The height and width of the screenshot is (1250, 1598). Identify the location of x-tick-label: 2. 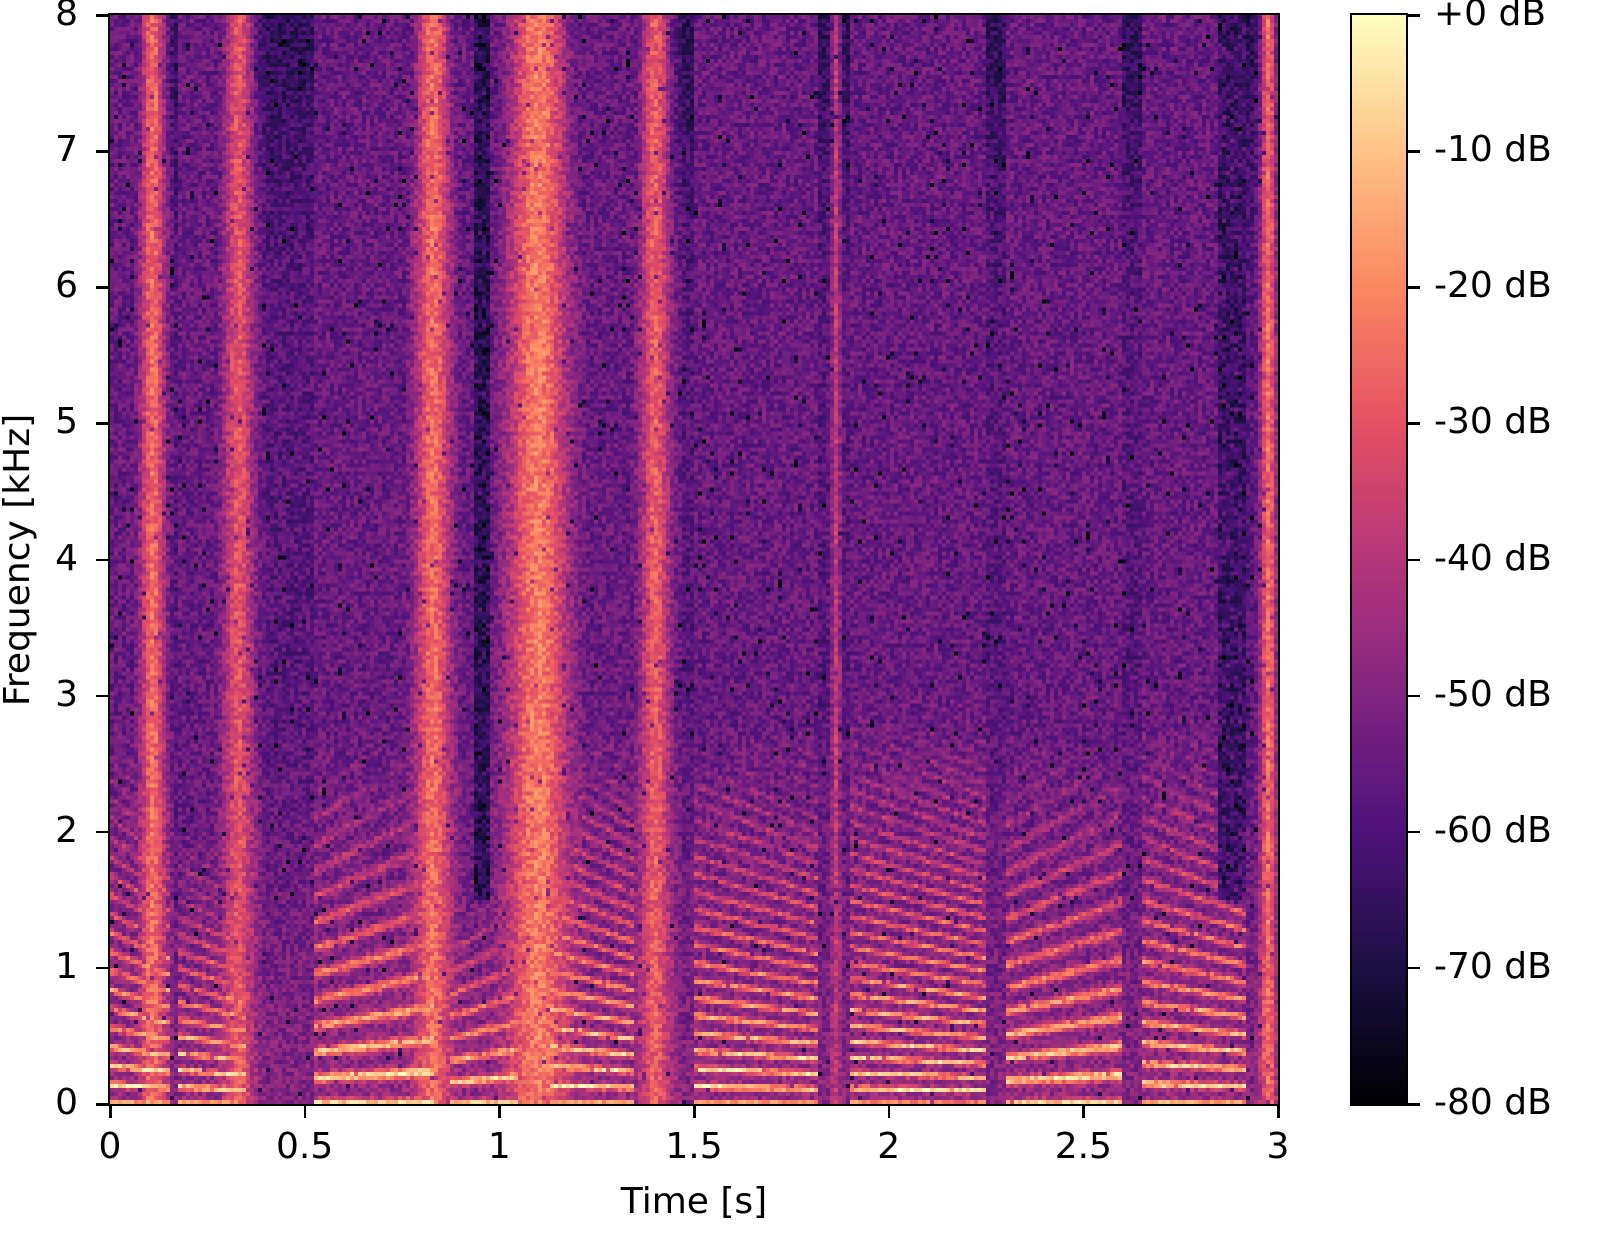
(889, 1146).